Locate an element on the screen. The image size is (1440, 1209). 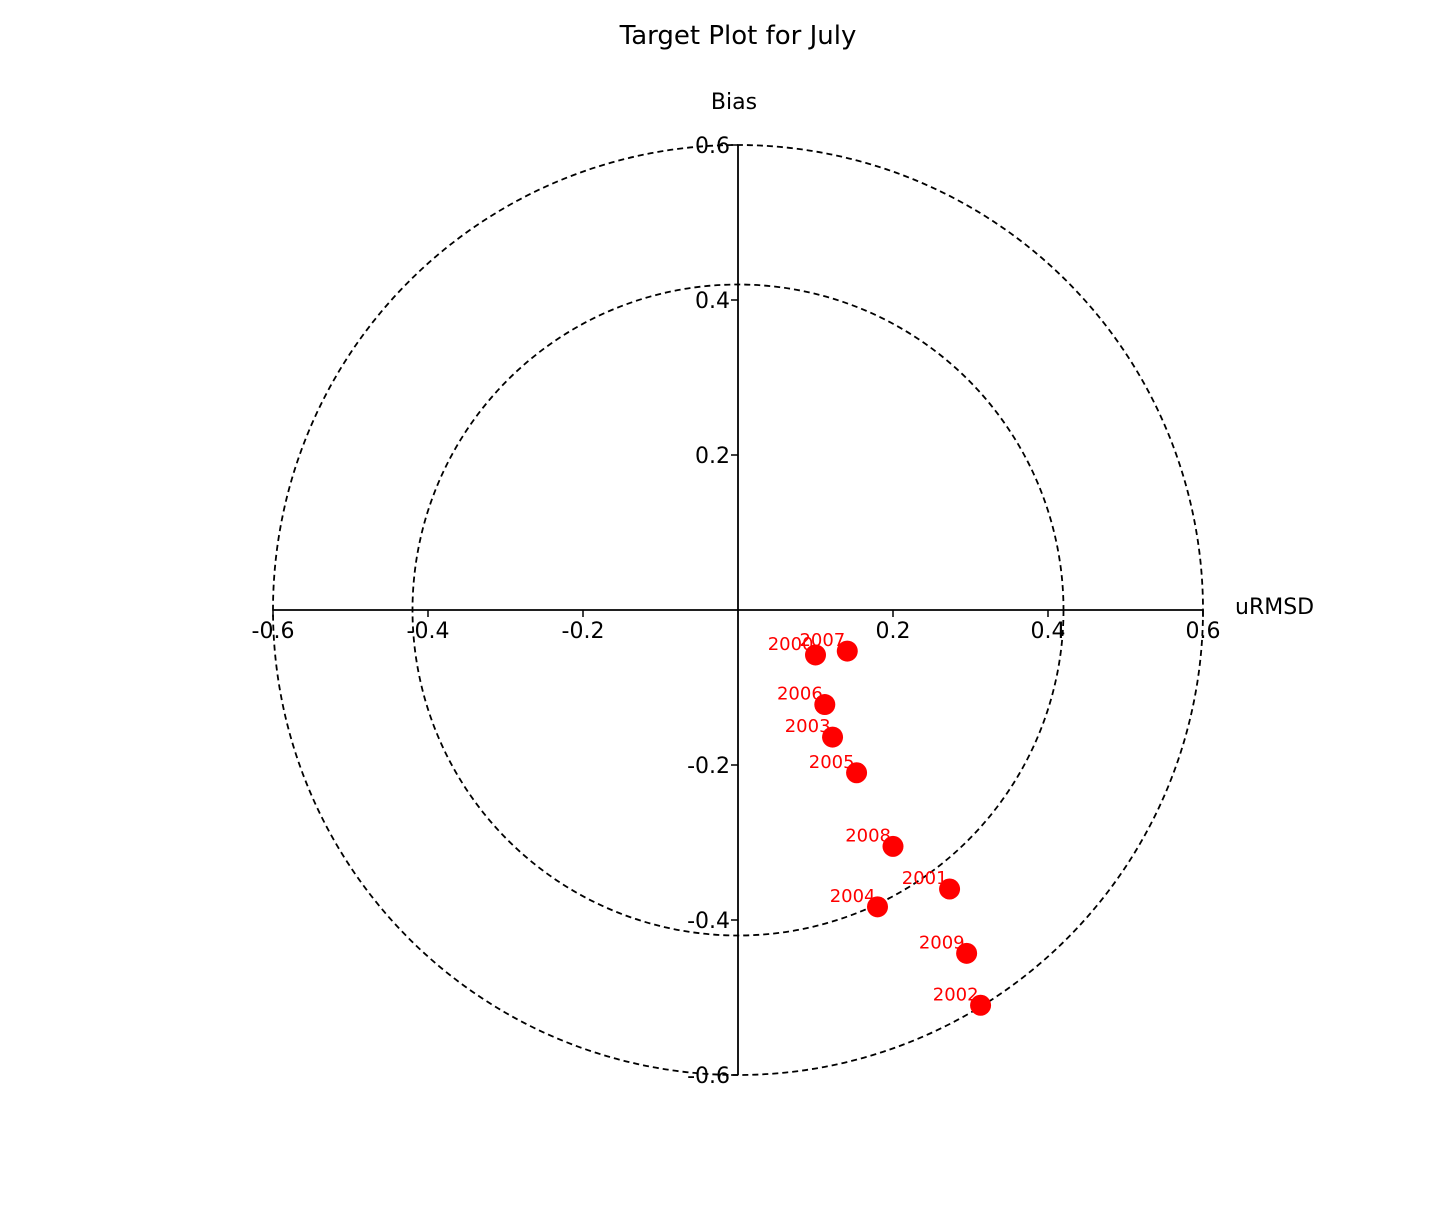
point-label-2009: 2009 is located at coordinates (942, 942).